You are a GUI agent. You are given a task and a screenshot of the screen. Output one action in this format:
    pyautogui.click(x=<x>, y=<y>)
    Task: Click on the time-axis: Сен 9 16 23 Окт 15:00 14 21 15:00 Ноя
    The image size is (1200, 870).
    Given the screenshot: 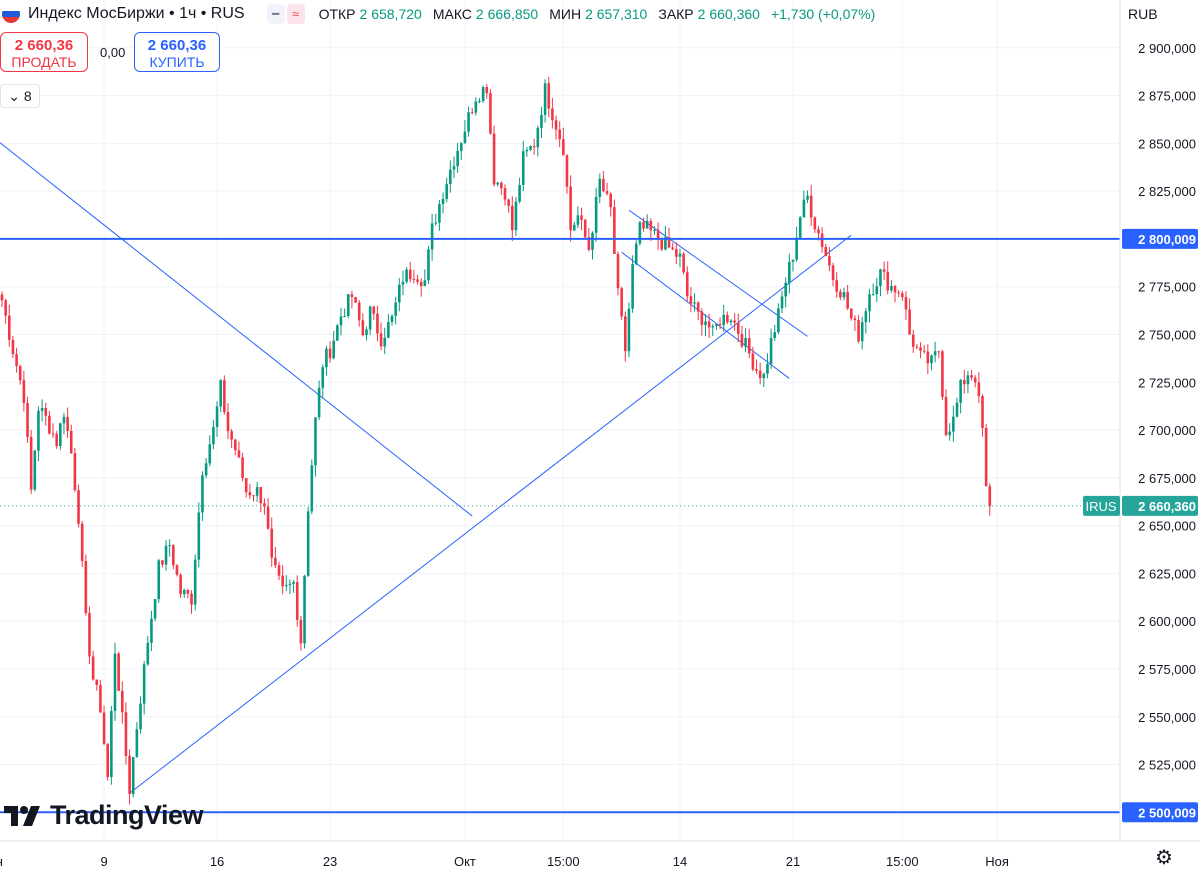 What is the action you would take?
    pyautogui.click(x=600, y=854)
    